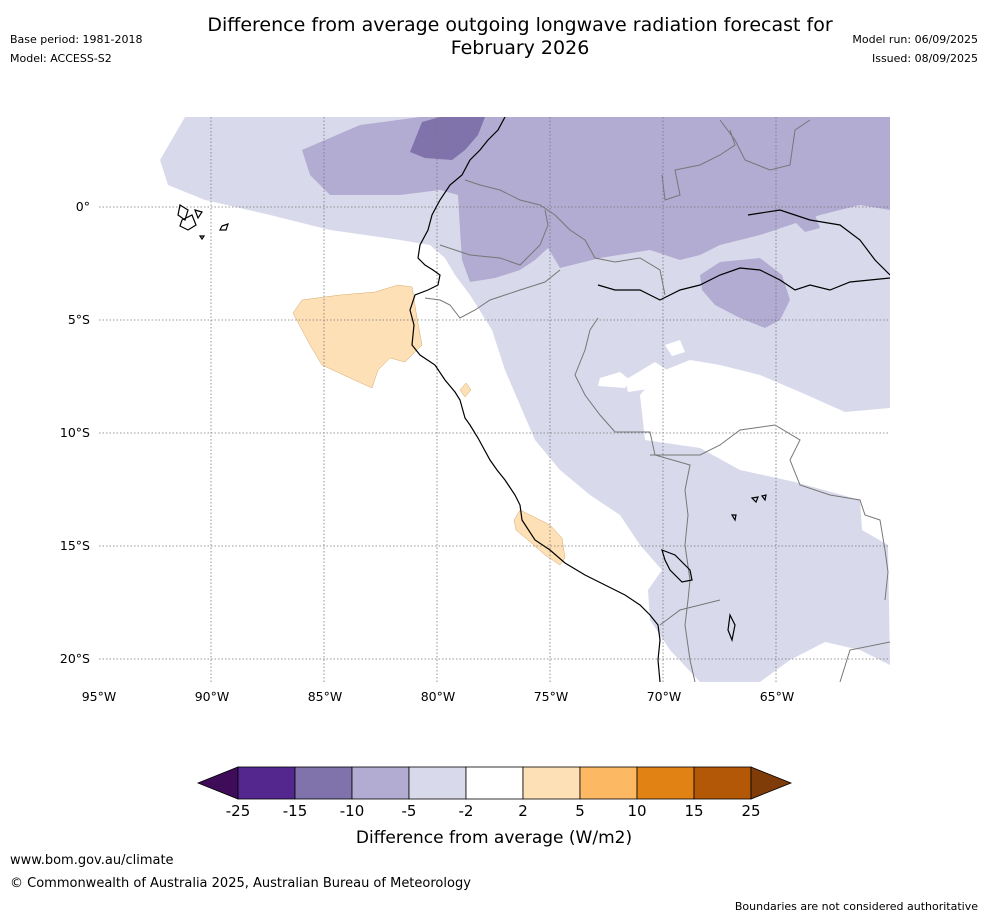  I want to click on base-period-text: Base period: 1981-2018, so click(76, 39).